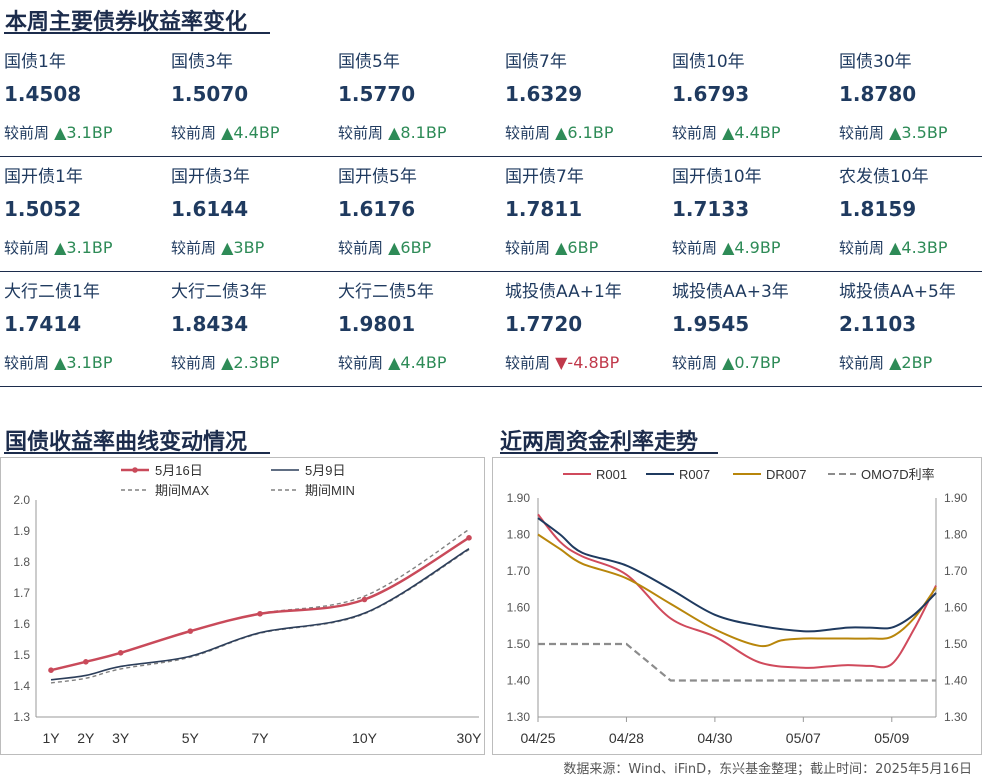  What do you see at coordinates (21, 717) in the screenshot?
I see `y-tick-label: 1.3` at bounding box center [21, 717].